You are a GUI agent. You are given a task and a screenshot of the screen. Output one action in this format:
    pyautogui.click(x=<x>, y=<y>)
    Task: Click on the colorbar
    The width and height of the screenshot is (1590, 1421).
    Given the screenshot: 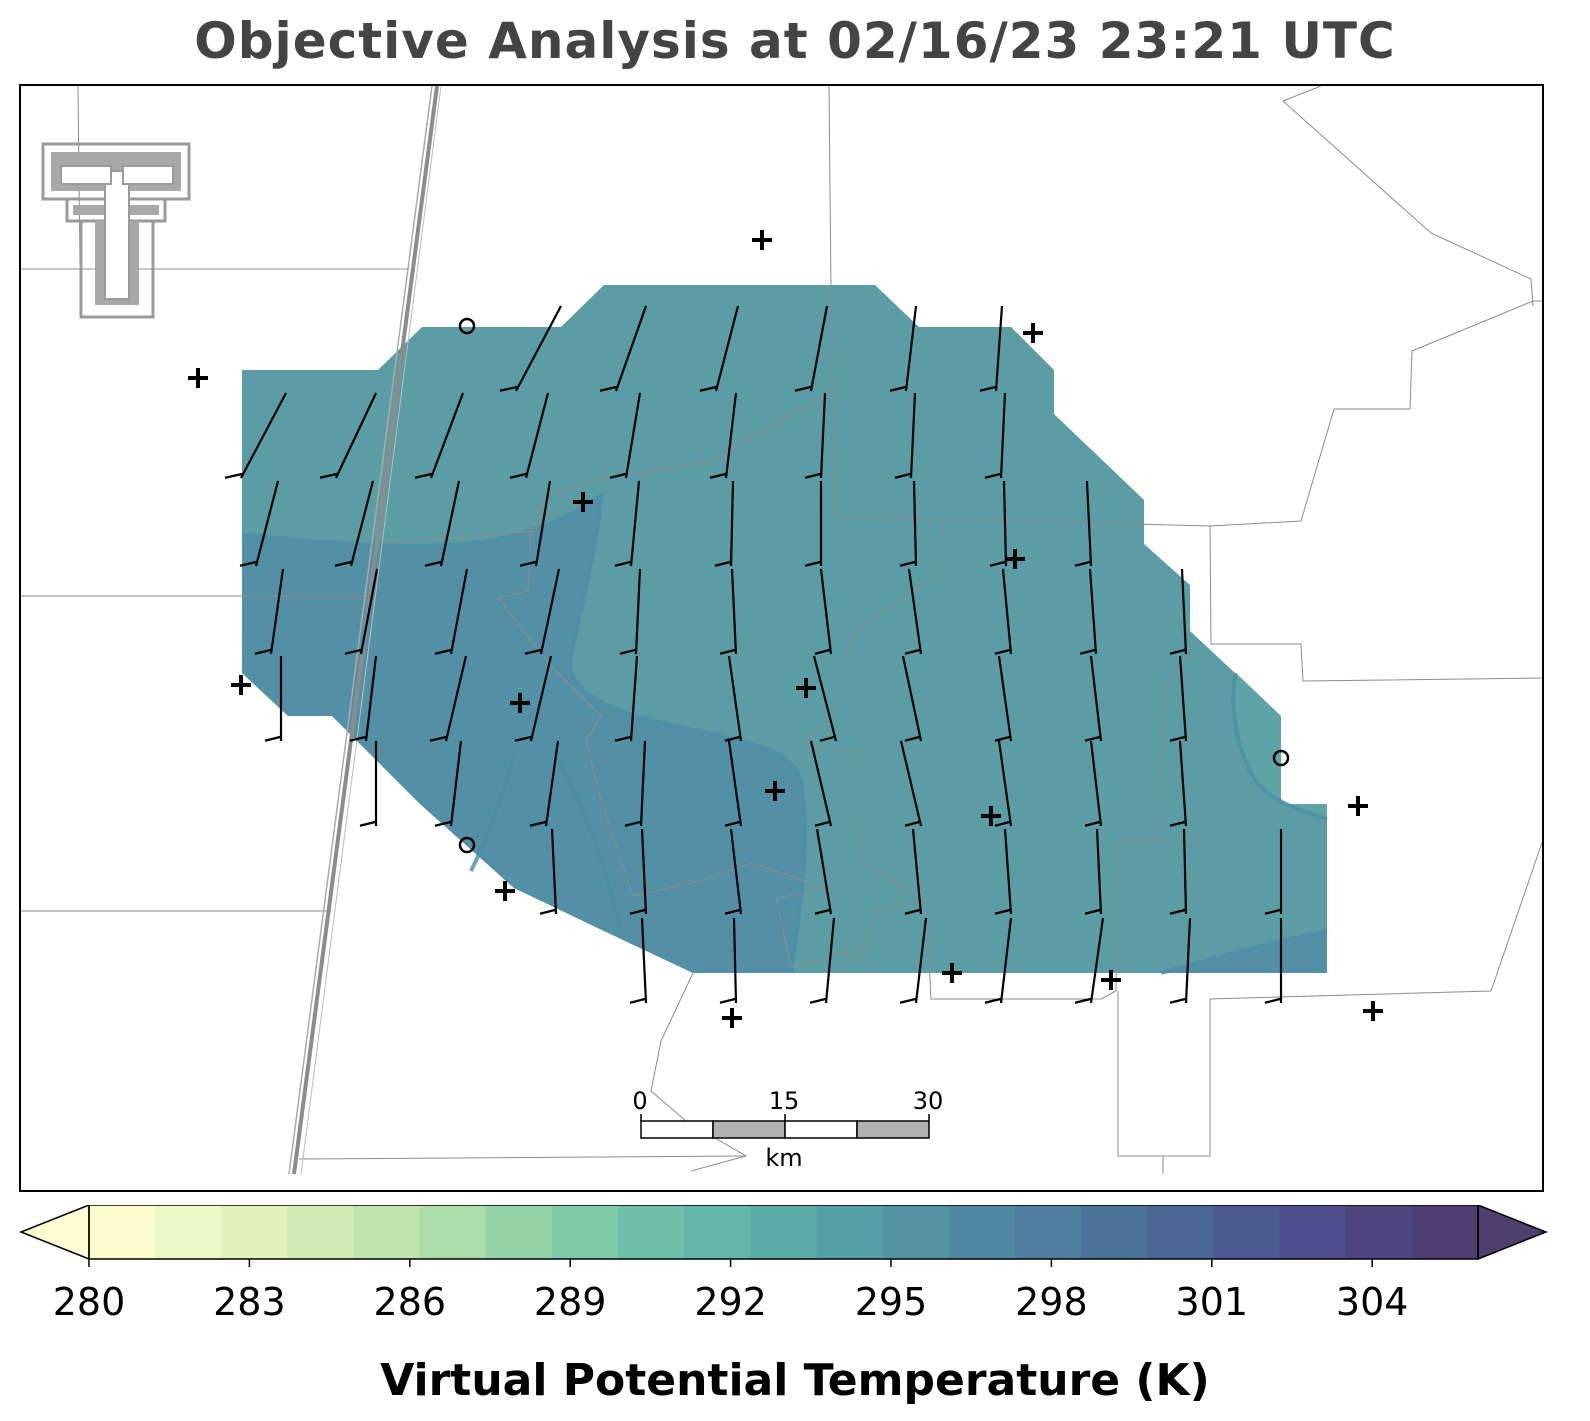 What is the action you would take?
    pyautogui.click(x=783, y=1236)
    